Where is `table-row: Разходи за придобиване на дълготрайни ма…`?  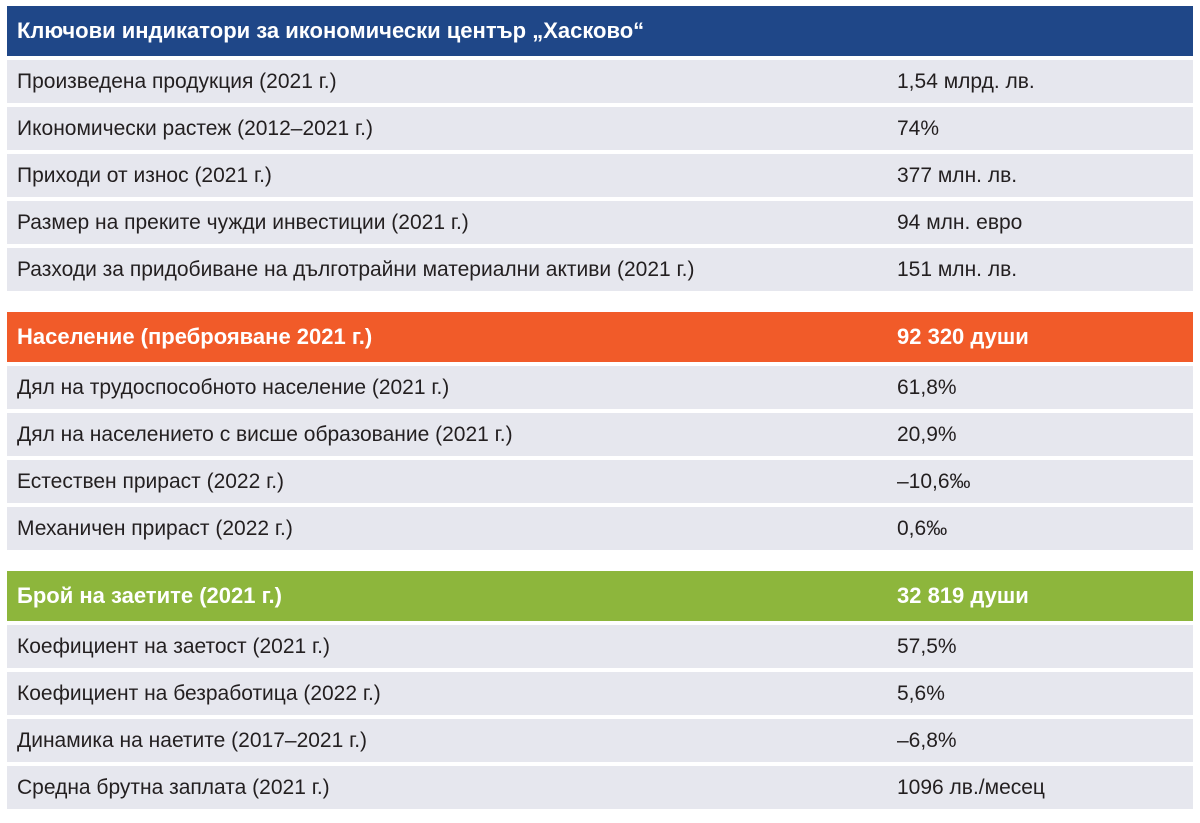 table-row: Разходи за придобиване на дълготрайни ма… is located at coordinates (600, 269).